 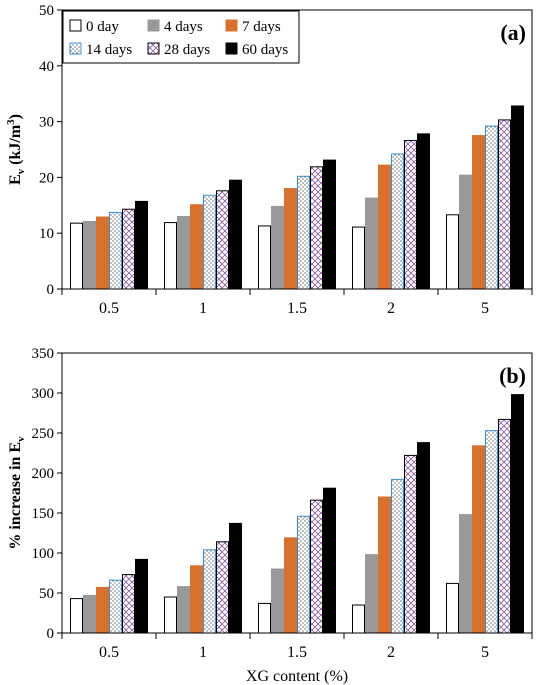 What do you see at coordinates (153, 48) in the screenshot?
I see `legend-swatch-crosshatch` at bounding box center [153, 48].